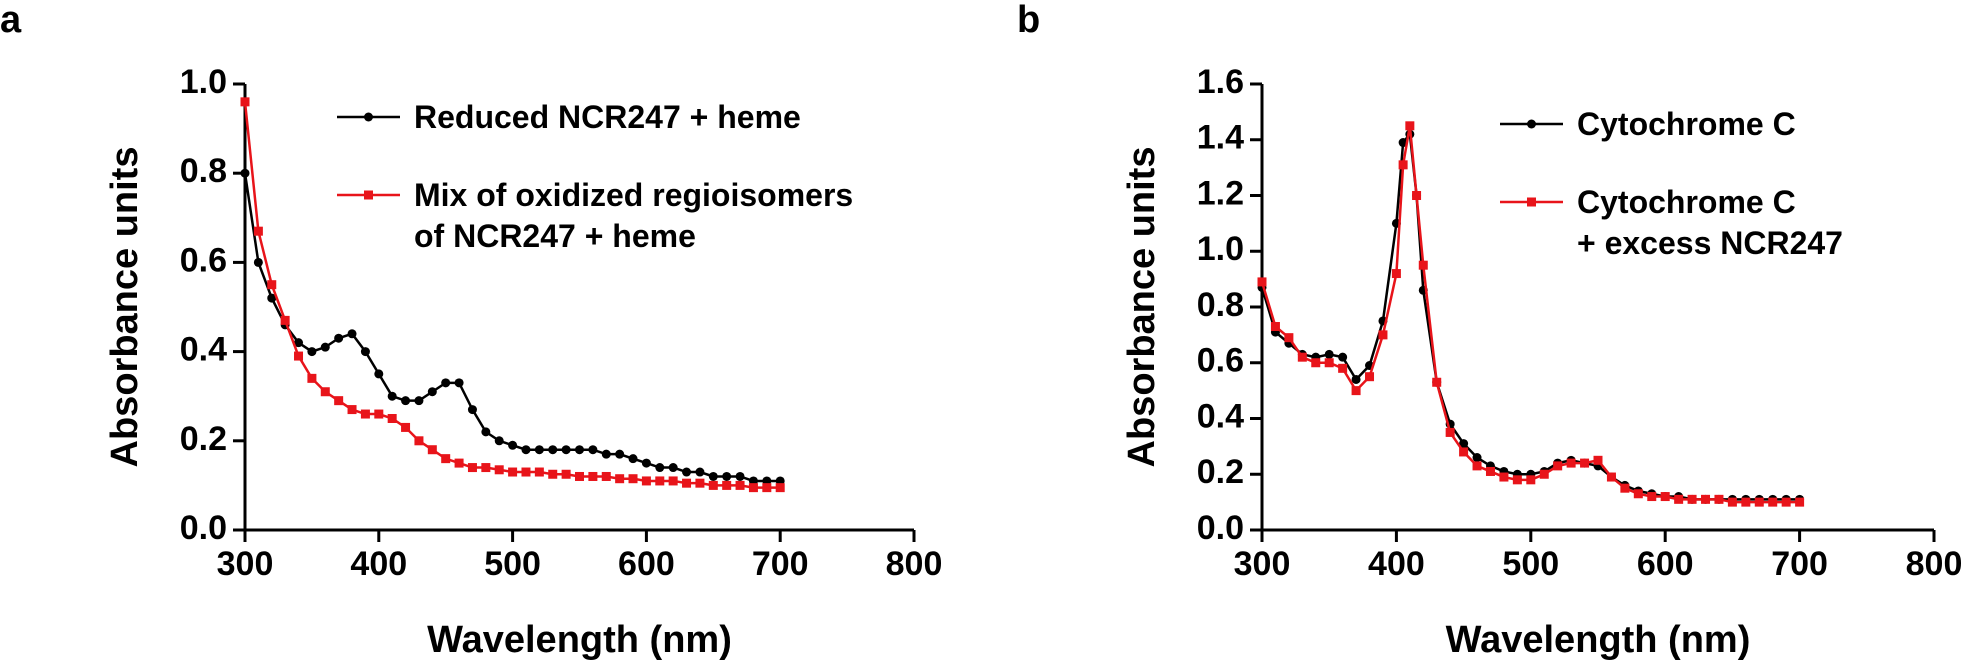 Image resolution: width=1969 pixels, height=668 pixels. I want to click on panel-label: b, so click(1028, 20).